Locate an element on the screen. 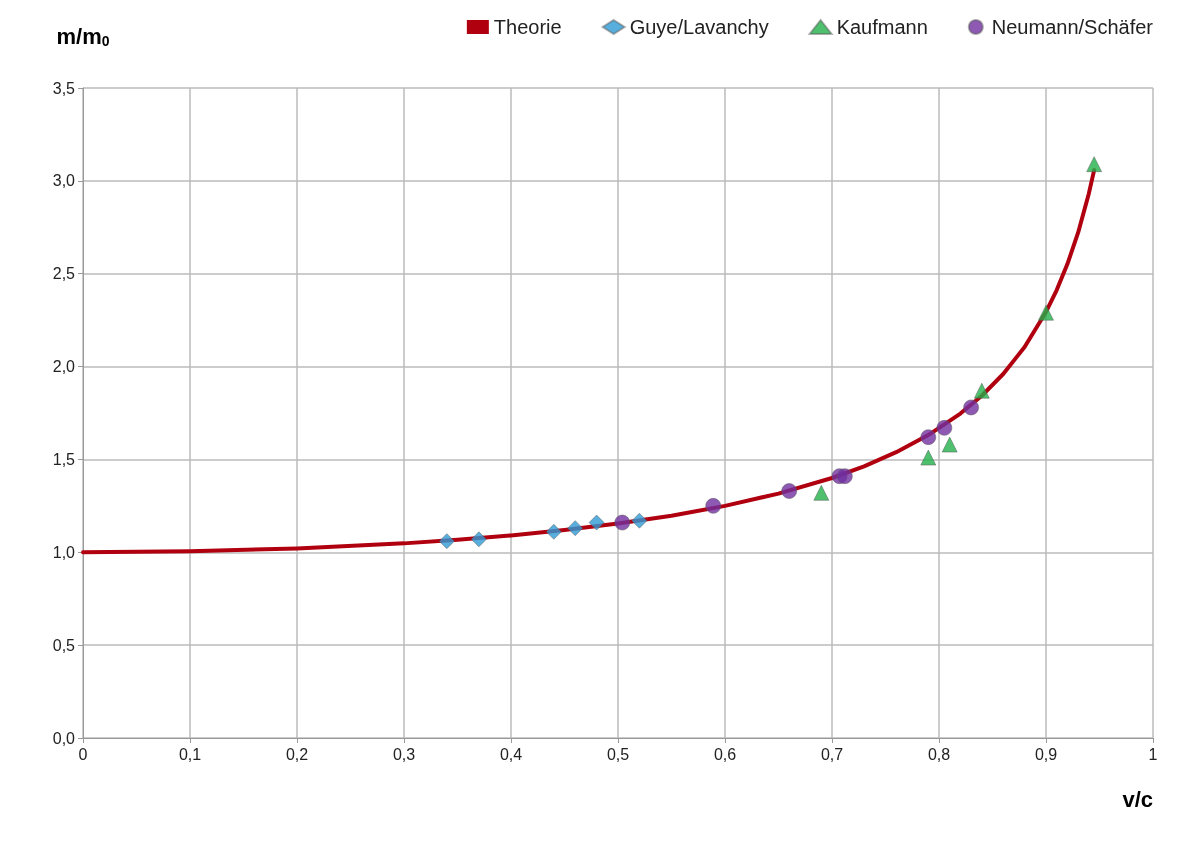 This screenshot has width=1177, height=844. x-tick-label: 0,4 is located at coordinates (511, 754).